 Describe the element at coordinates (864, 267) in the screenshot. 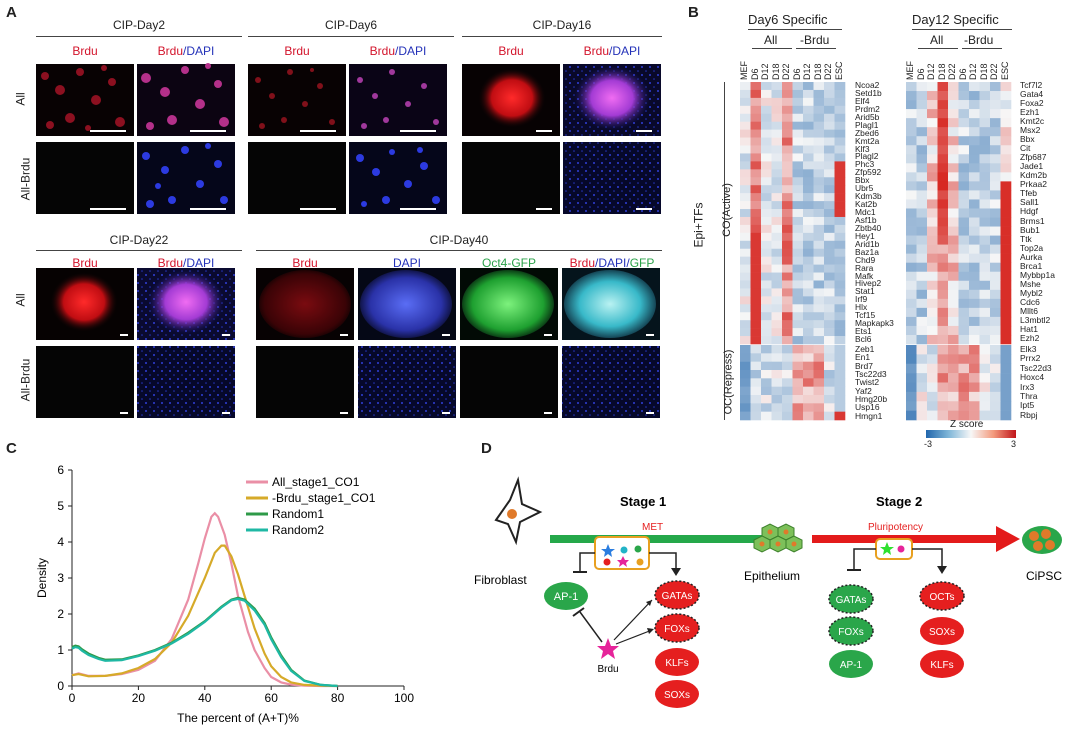

I see `day6-active-gene-label: Rara` at that location.